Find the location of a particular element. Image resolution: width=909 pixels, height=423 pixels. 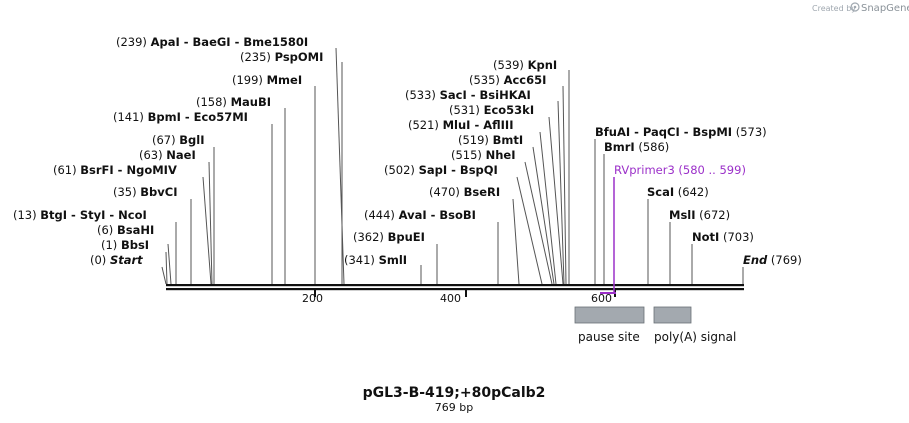

site-label-kpni: (539) KpnI is located at coordinates (525, 65).